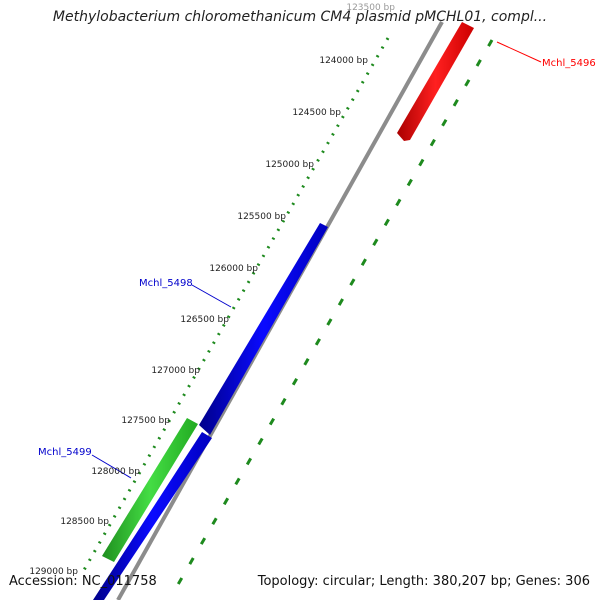 This screenshot has height=600, width=600. What do you see at coordinates (145, 421) in the screenshot?
I see `ruler-label: 127500 bp` at bounding box center [145, 421].